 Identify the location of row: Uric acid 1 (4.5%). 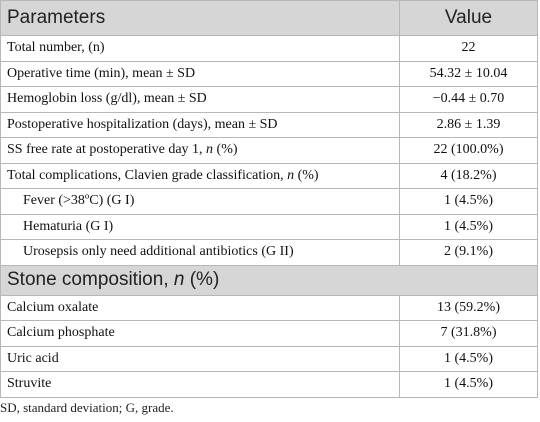
(269, 358).